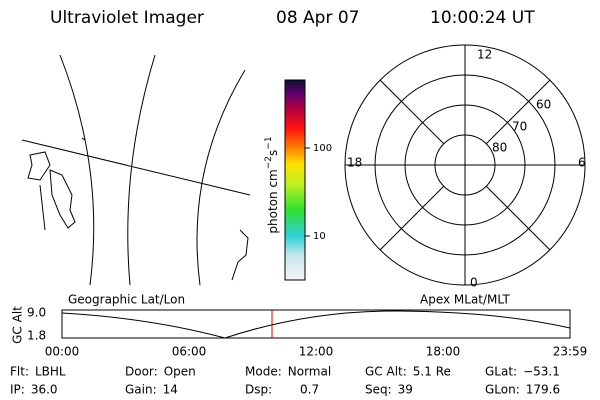 This screenshot has height=400, width=600. Describe the element at coordinates (316, 352) in the screenshot. I see `timeline-x-tick: 12:00` at that location.